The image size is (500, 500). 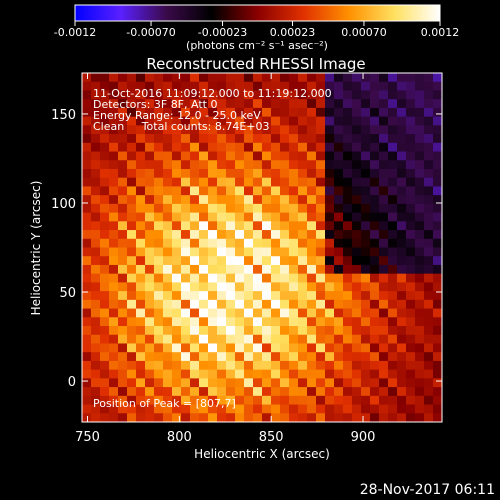 I want to click on y-tick-label: 100, so click(x=63, y=204).